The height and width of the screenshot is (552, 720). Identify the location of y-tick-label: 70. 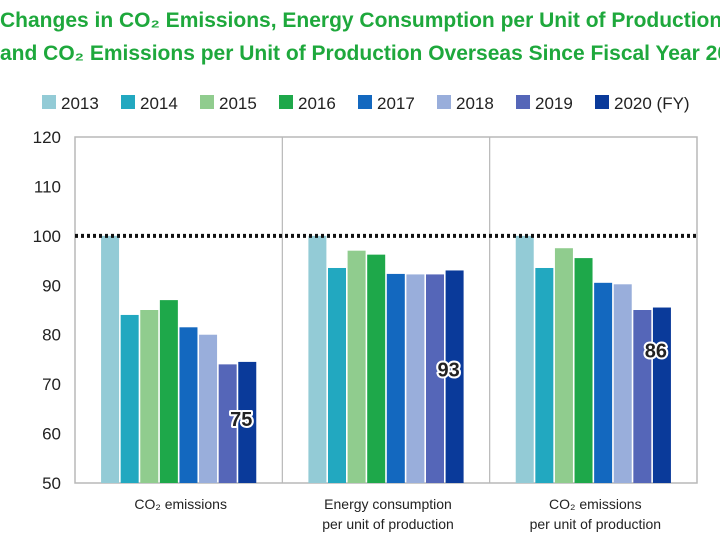
(51, 384).